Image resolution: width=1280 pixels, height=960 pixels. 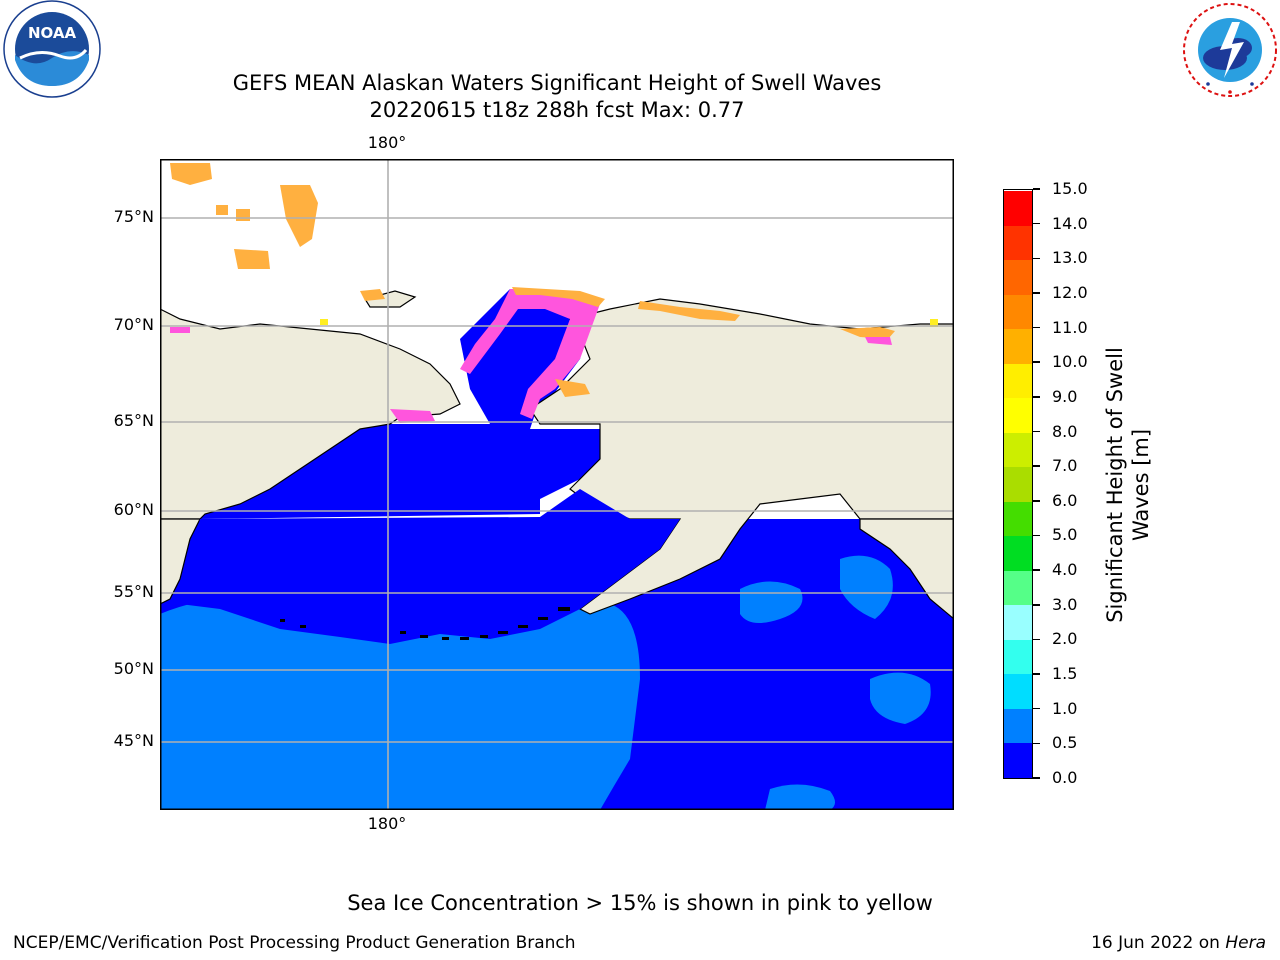 I want to click on colorbar-tick-label: 8.0, so click(x=1065, y=431).